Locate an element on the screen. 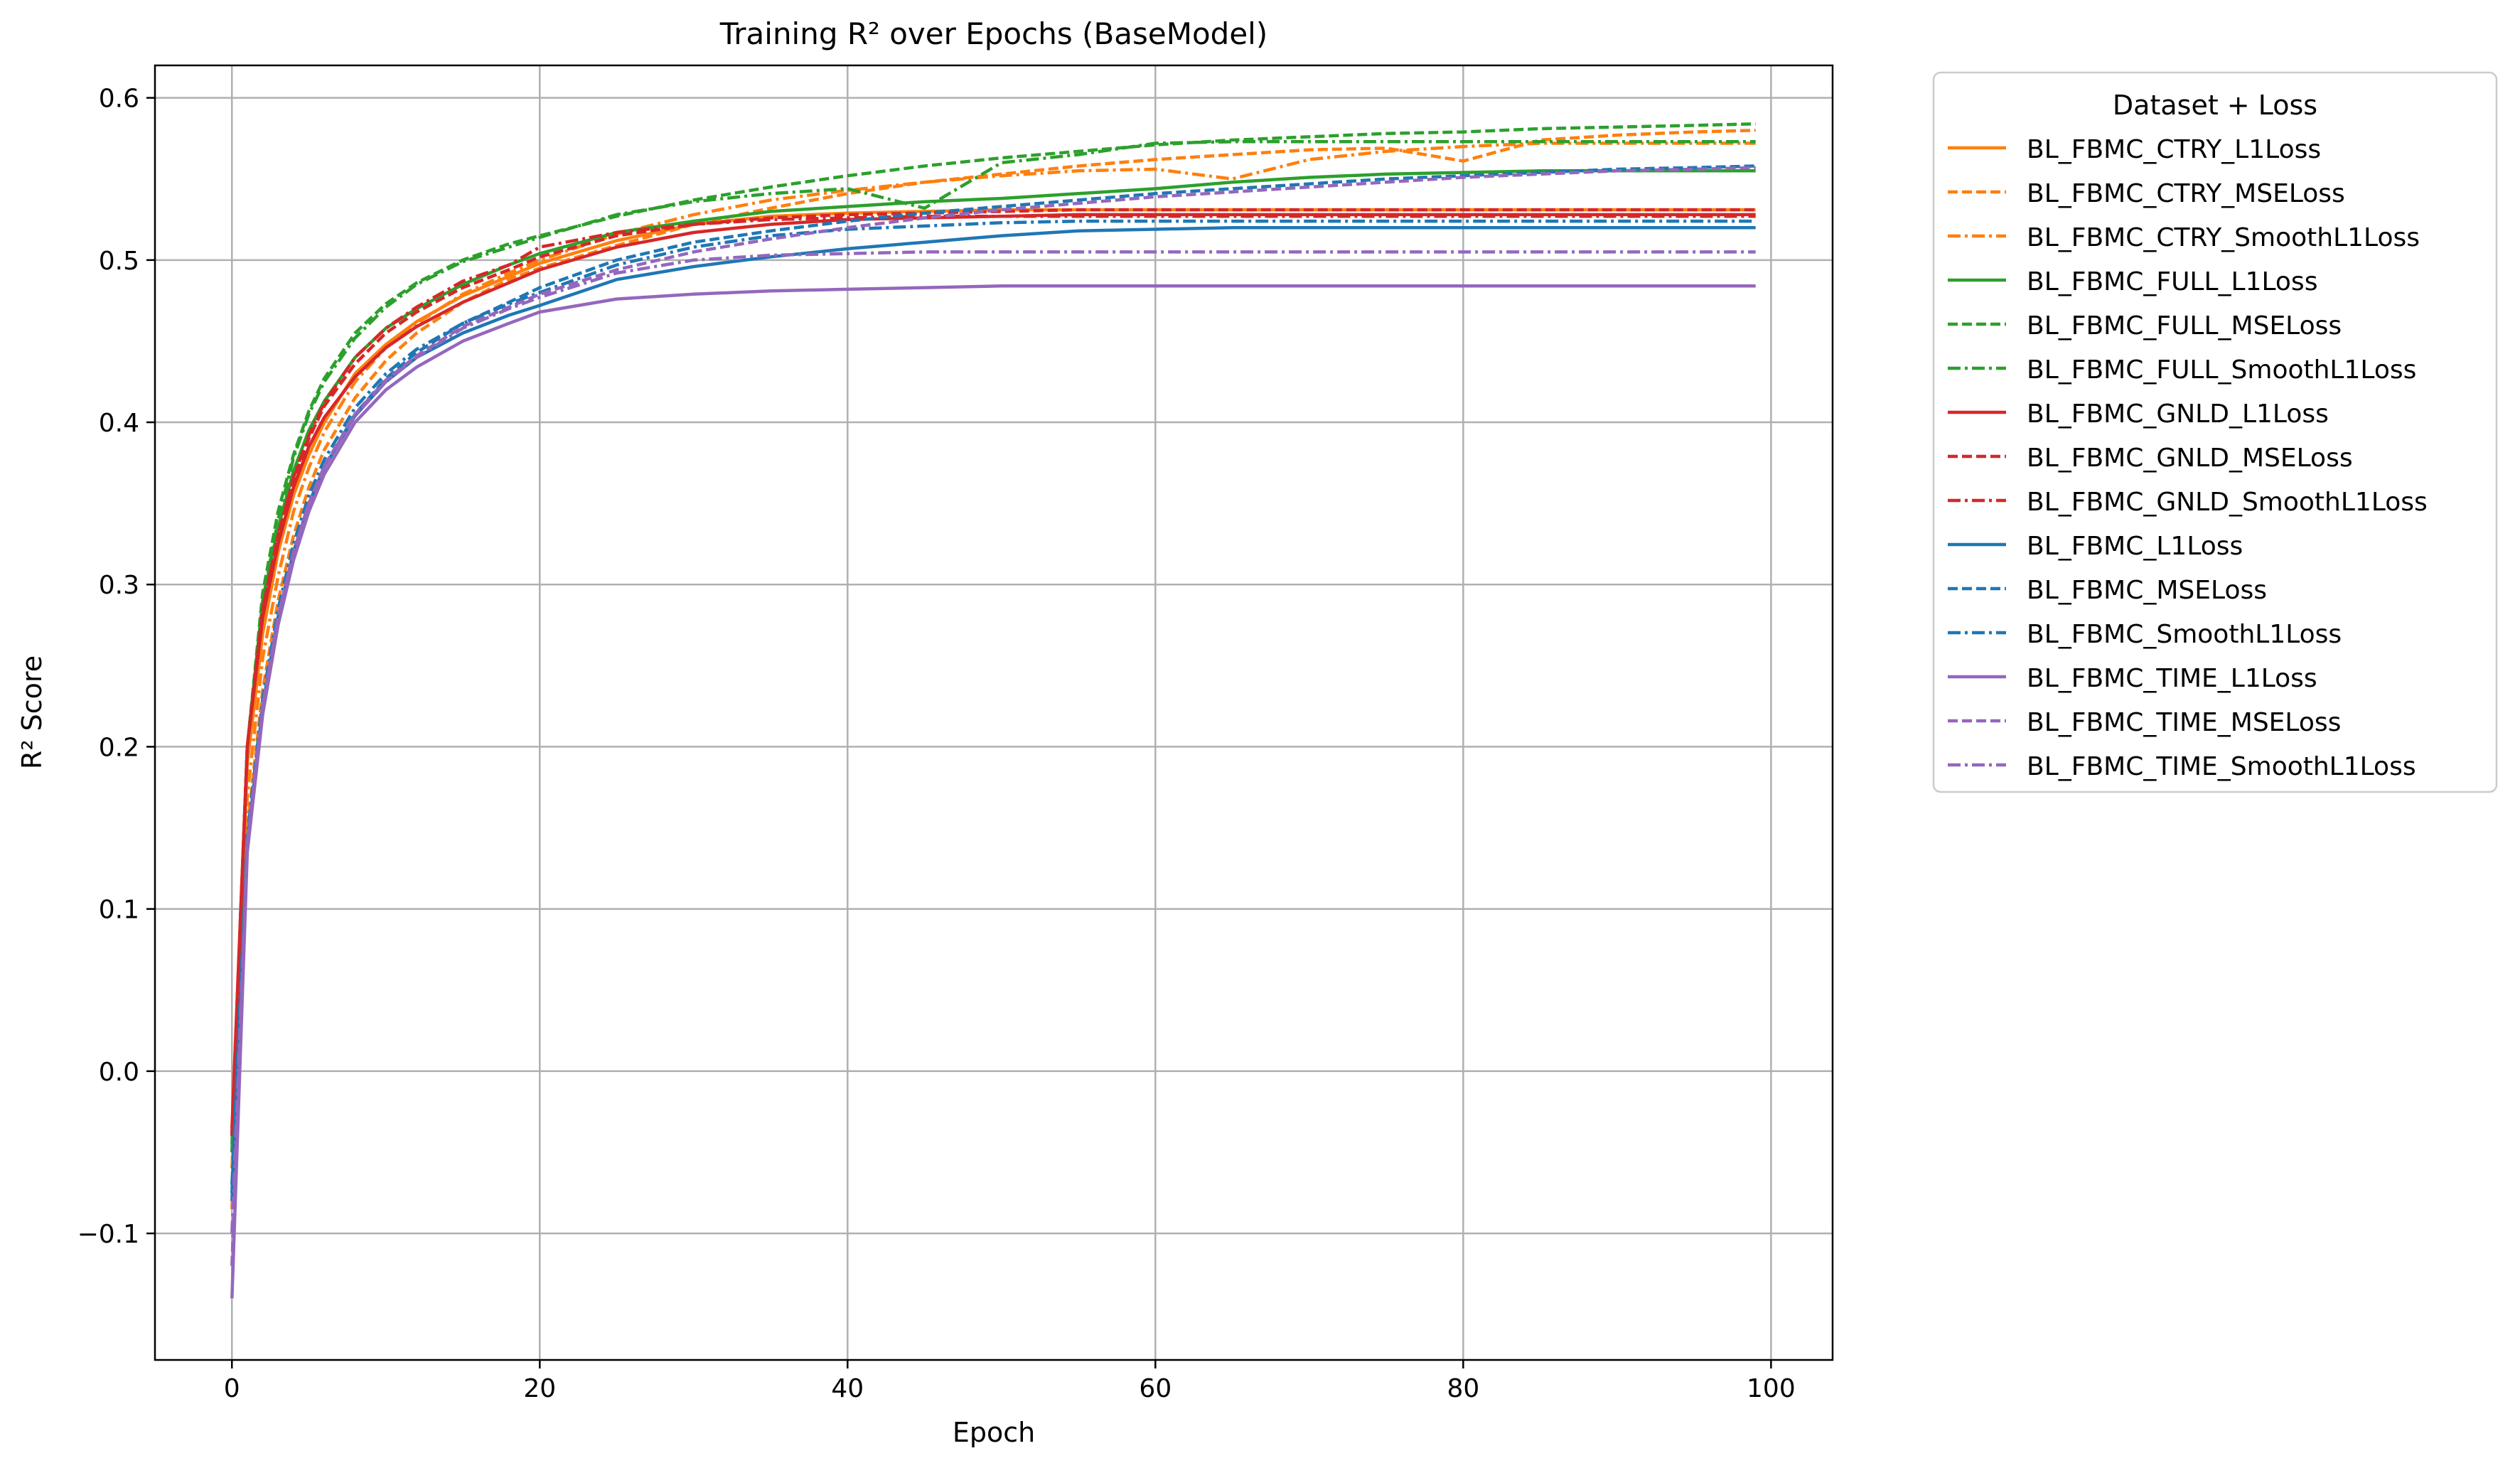  y-tick-label: 0.5 is located at coordinates (119, 261).